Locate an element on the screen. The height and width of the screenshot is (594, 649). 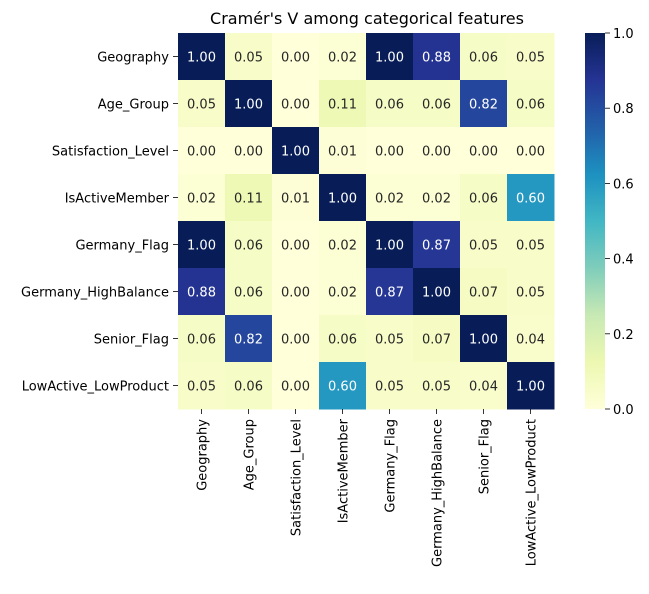
x-tick-label: Satisfaction_Level is located at coordinates (297, 477).